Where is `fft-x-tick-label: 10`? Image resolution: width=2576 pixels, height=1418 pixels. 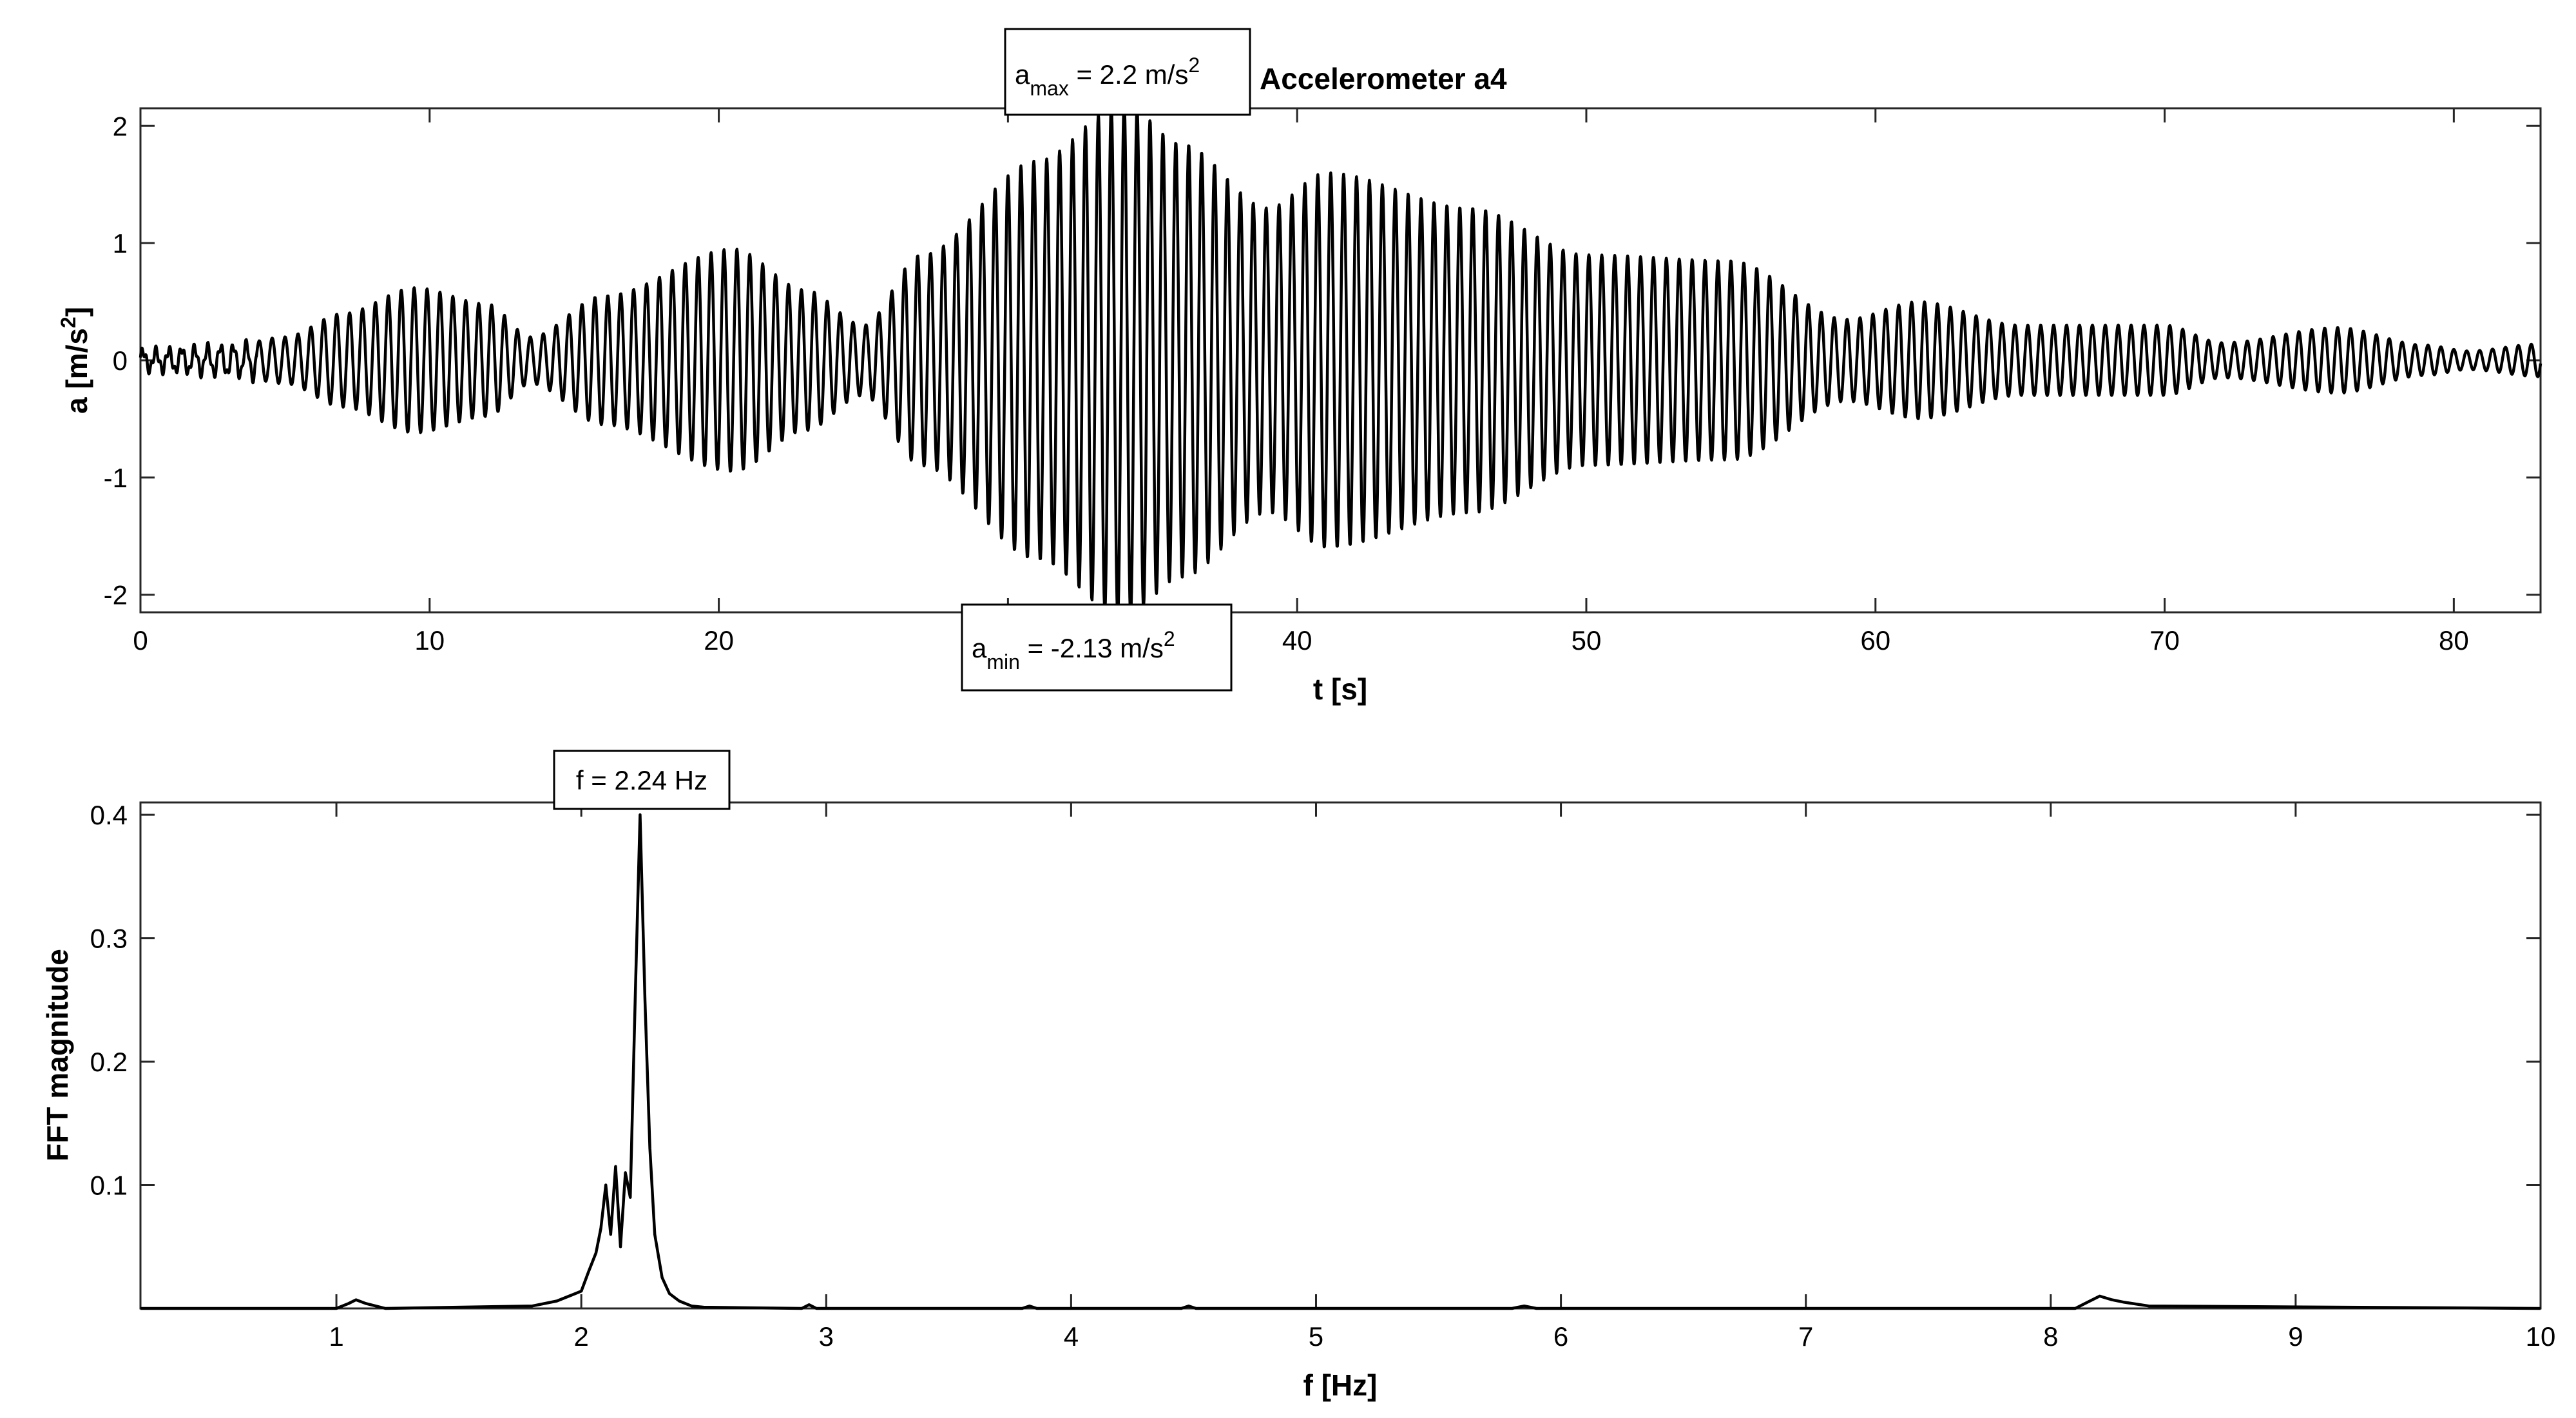 fft-x-tick-label: 10 is located at coordinates (2541, 1336).